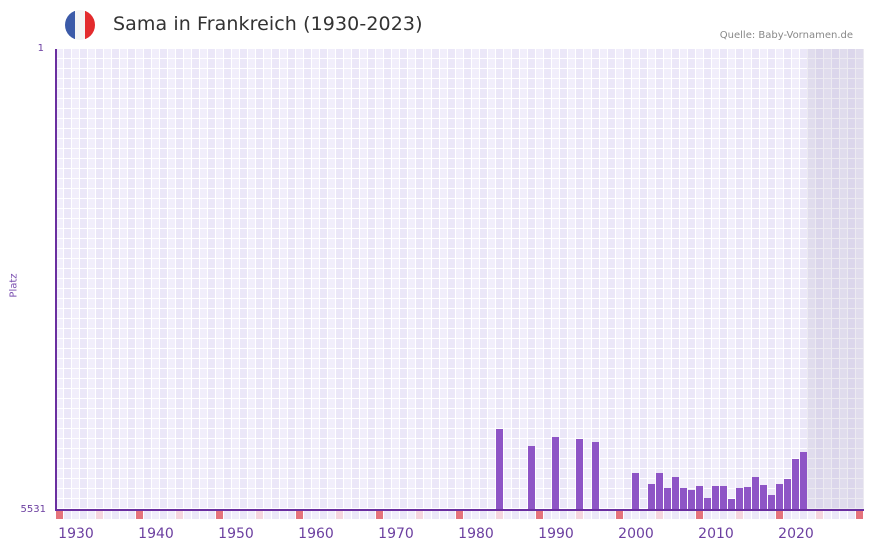 Image resolution: width=873 pixels, height=552 pixels. Describe the element at coordinates (723, 498) in the screenshot. I see `bar-2011` at that location.